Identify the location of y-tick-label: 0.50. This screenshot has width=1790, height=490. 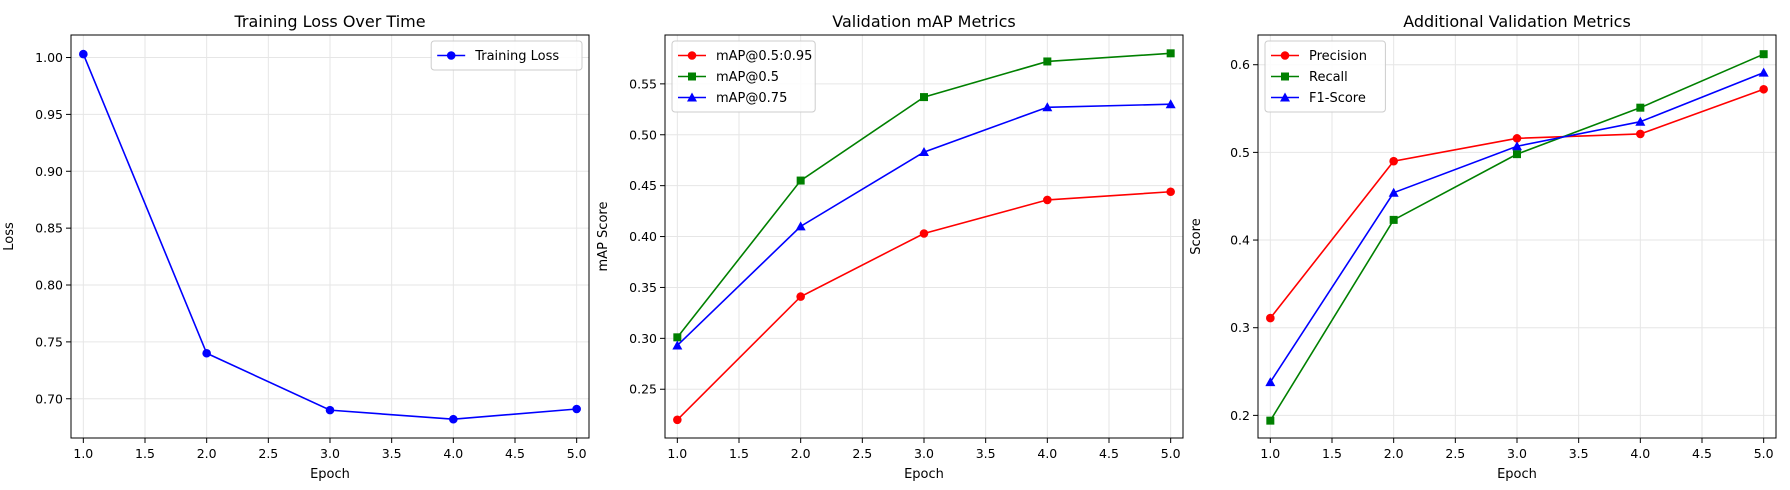
(643, 134).